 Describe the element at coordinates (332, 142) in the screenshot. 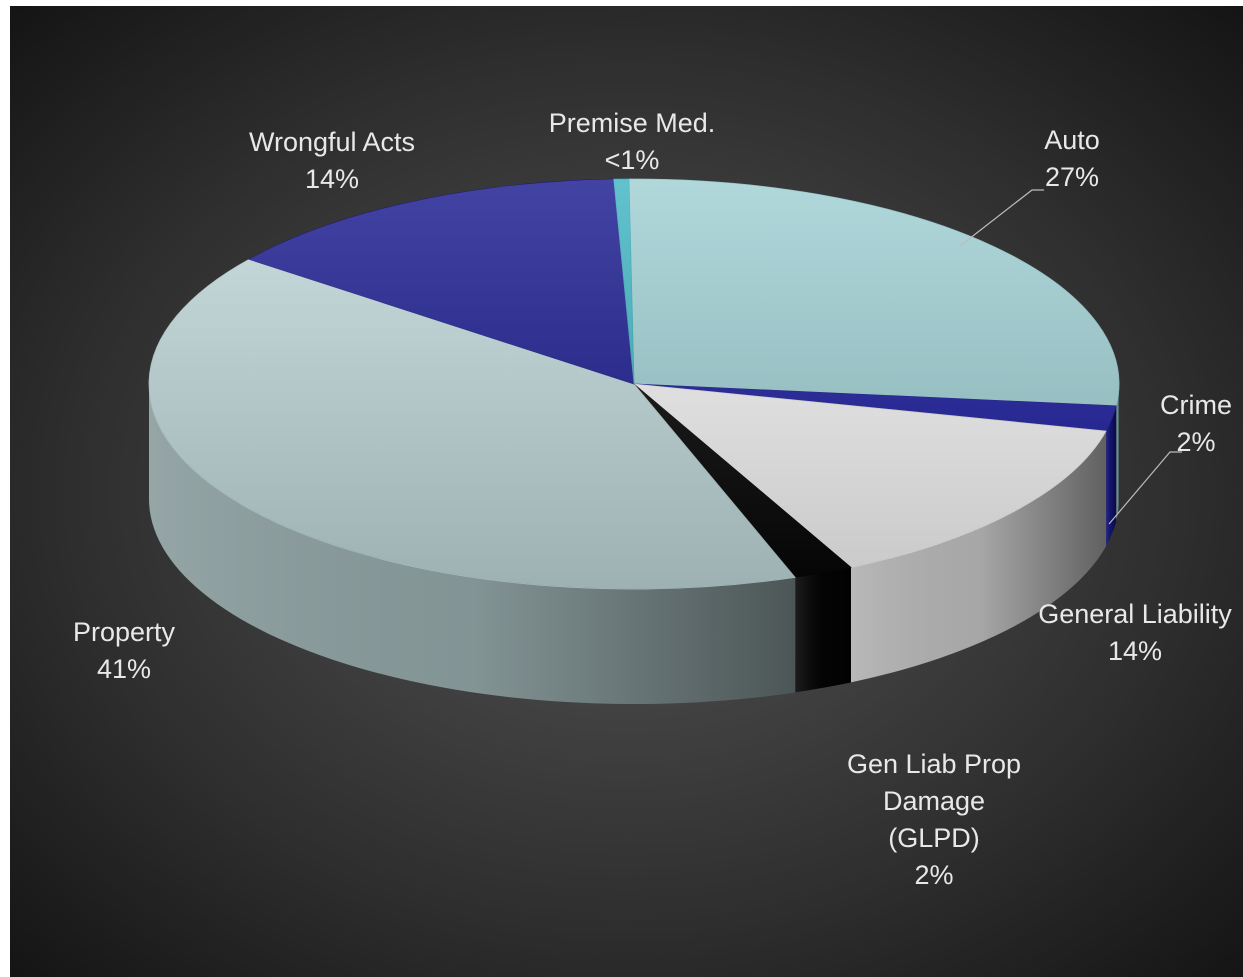

I see `slice-label-line: Wrongful Acts` at that location.